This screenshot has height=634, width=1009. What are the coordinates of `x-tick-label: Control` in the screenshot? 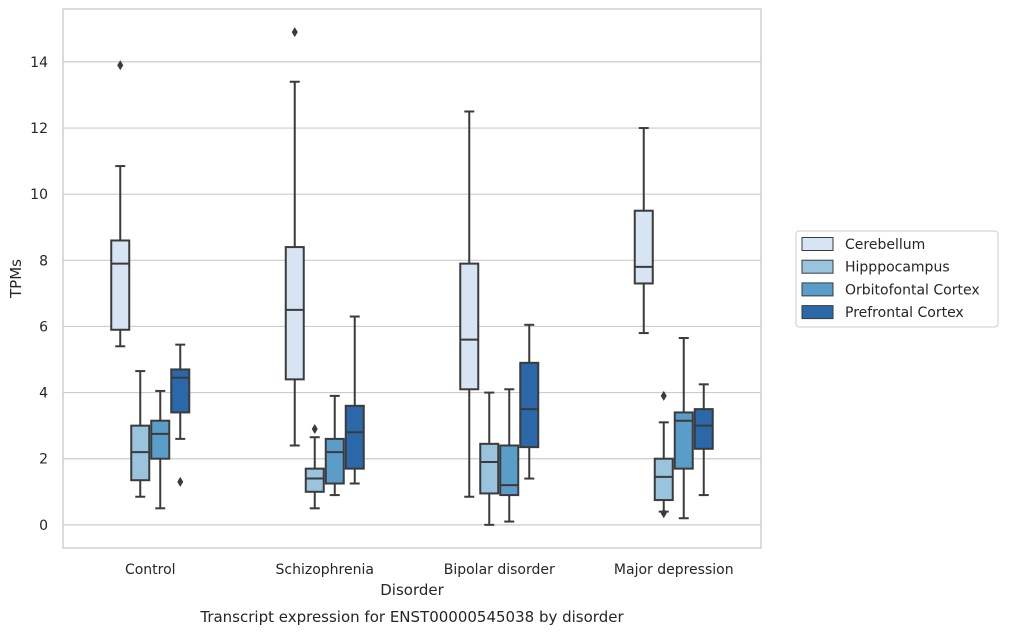 It's located at (150, 570).